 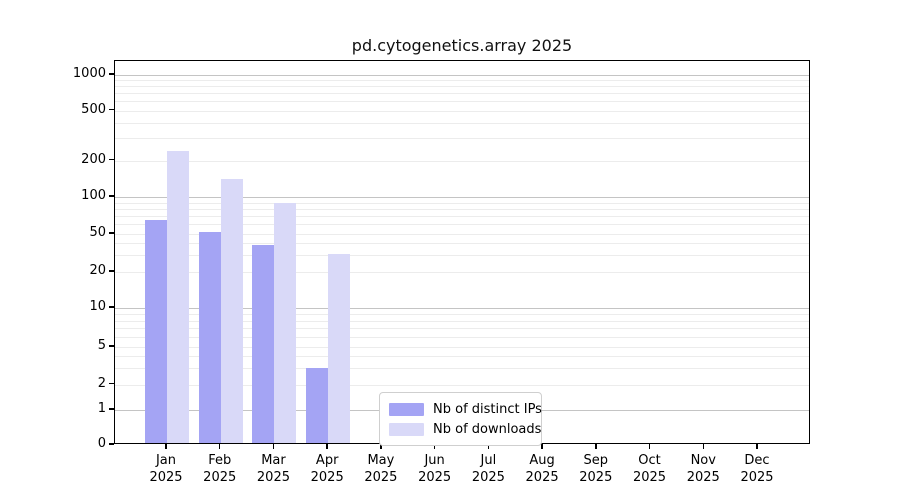 I want to click on month-label: Jul, so click(x=488, y=460).